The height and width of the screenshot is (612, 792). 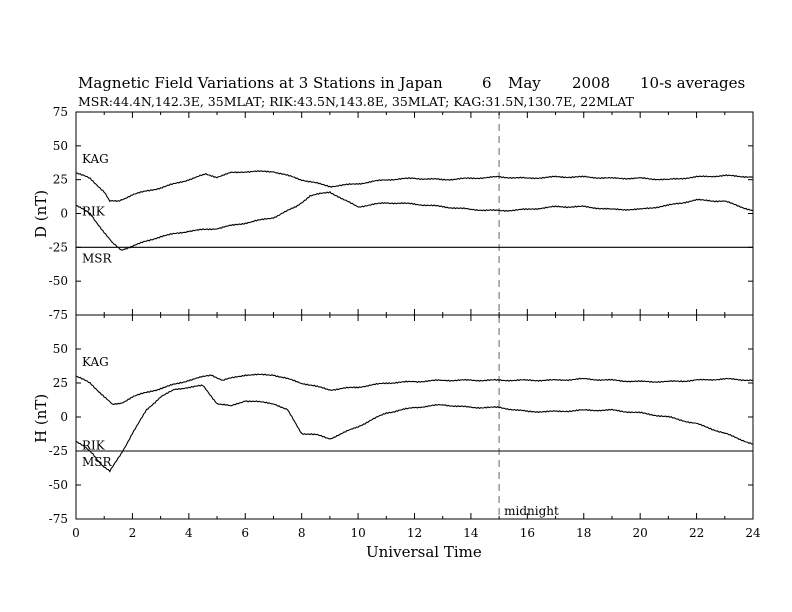 What do you see at coordinates (357, 533) in the screenshot?
I see `x-tick-label: 10` at bounding box center [357, 533].